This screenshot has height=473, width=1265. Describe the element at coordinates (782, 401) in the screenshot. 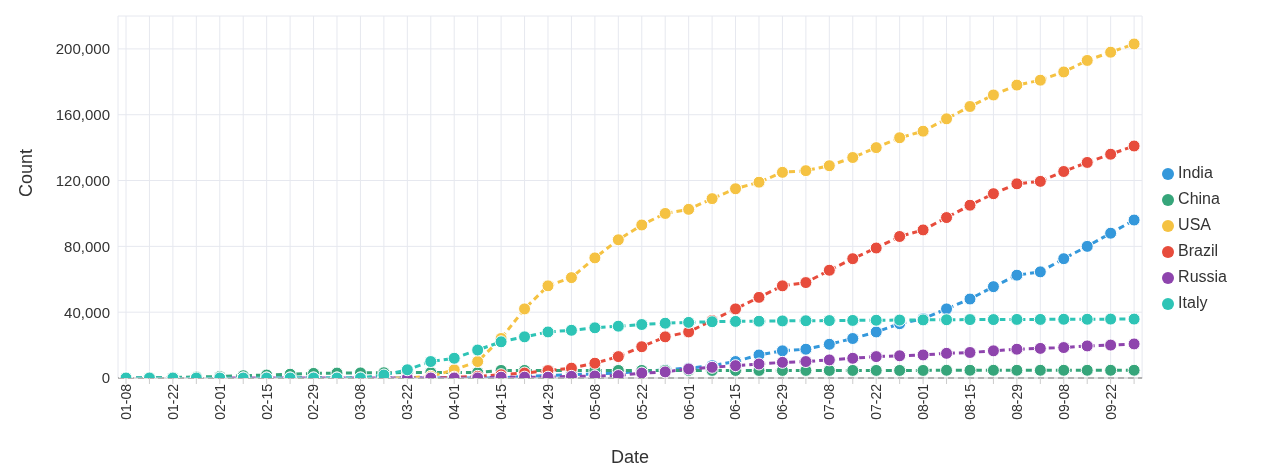

I see `x-tick-label: 06-29` at that location.